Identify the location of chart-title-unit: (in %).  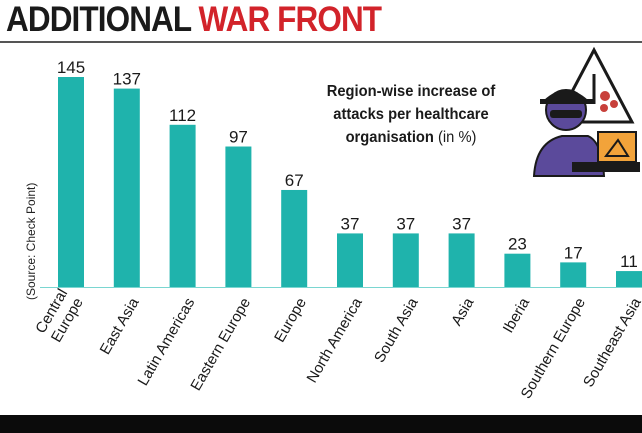
(457, 137).